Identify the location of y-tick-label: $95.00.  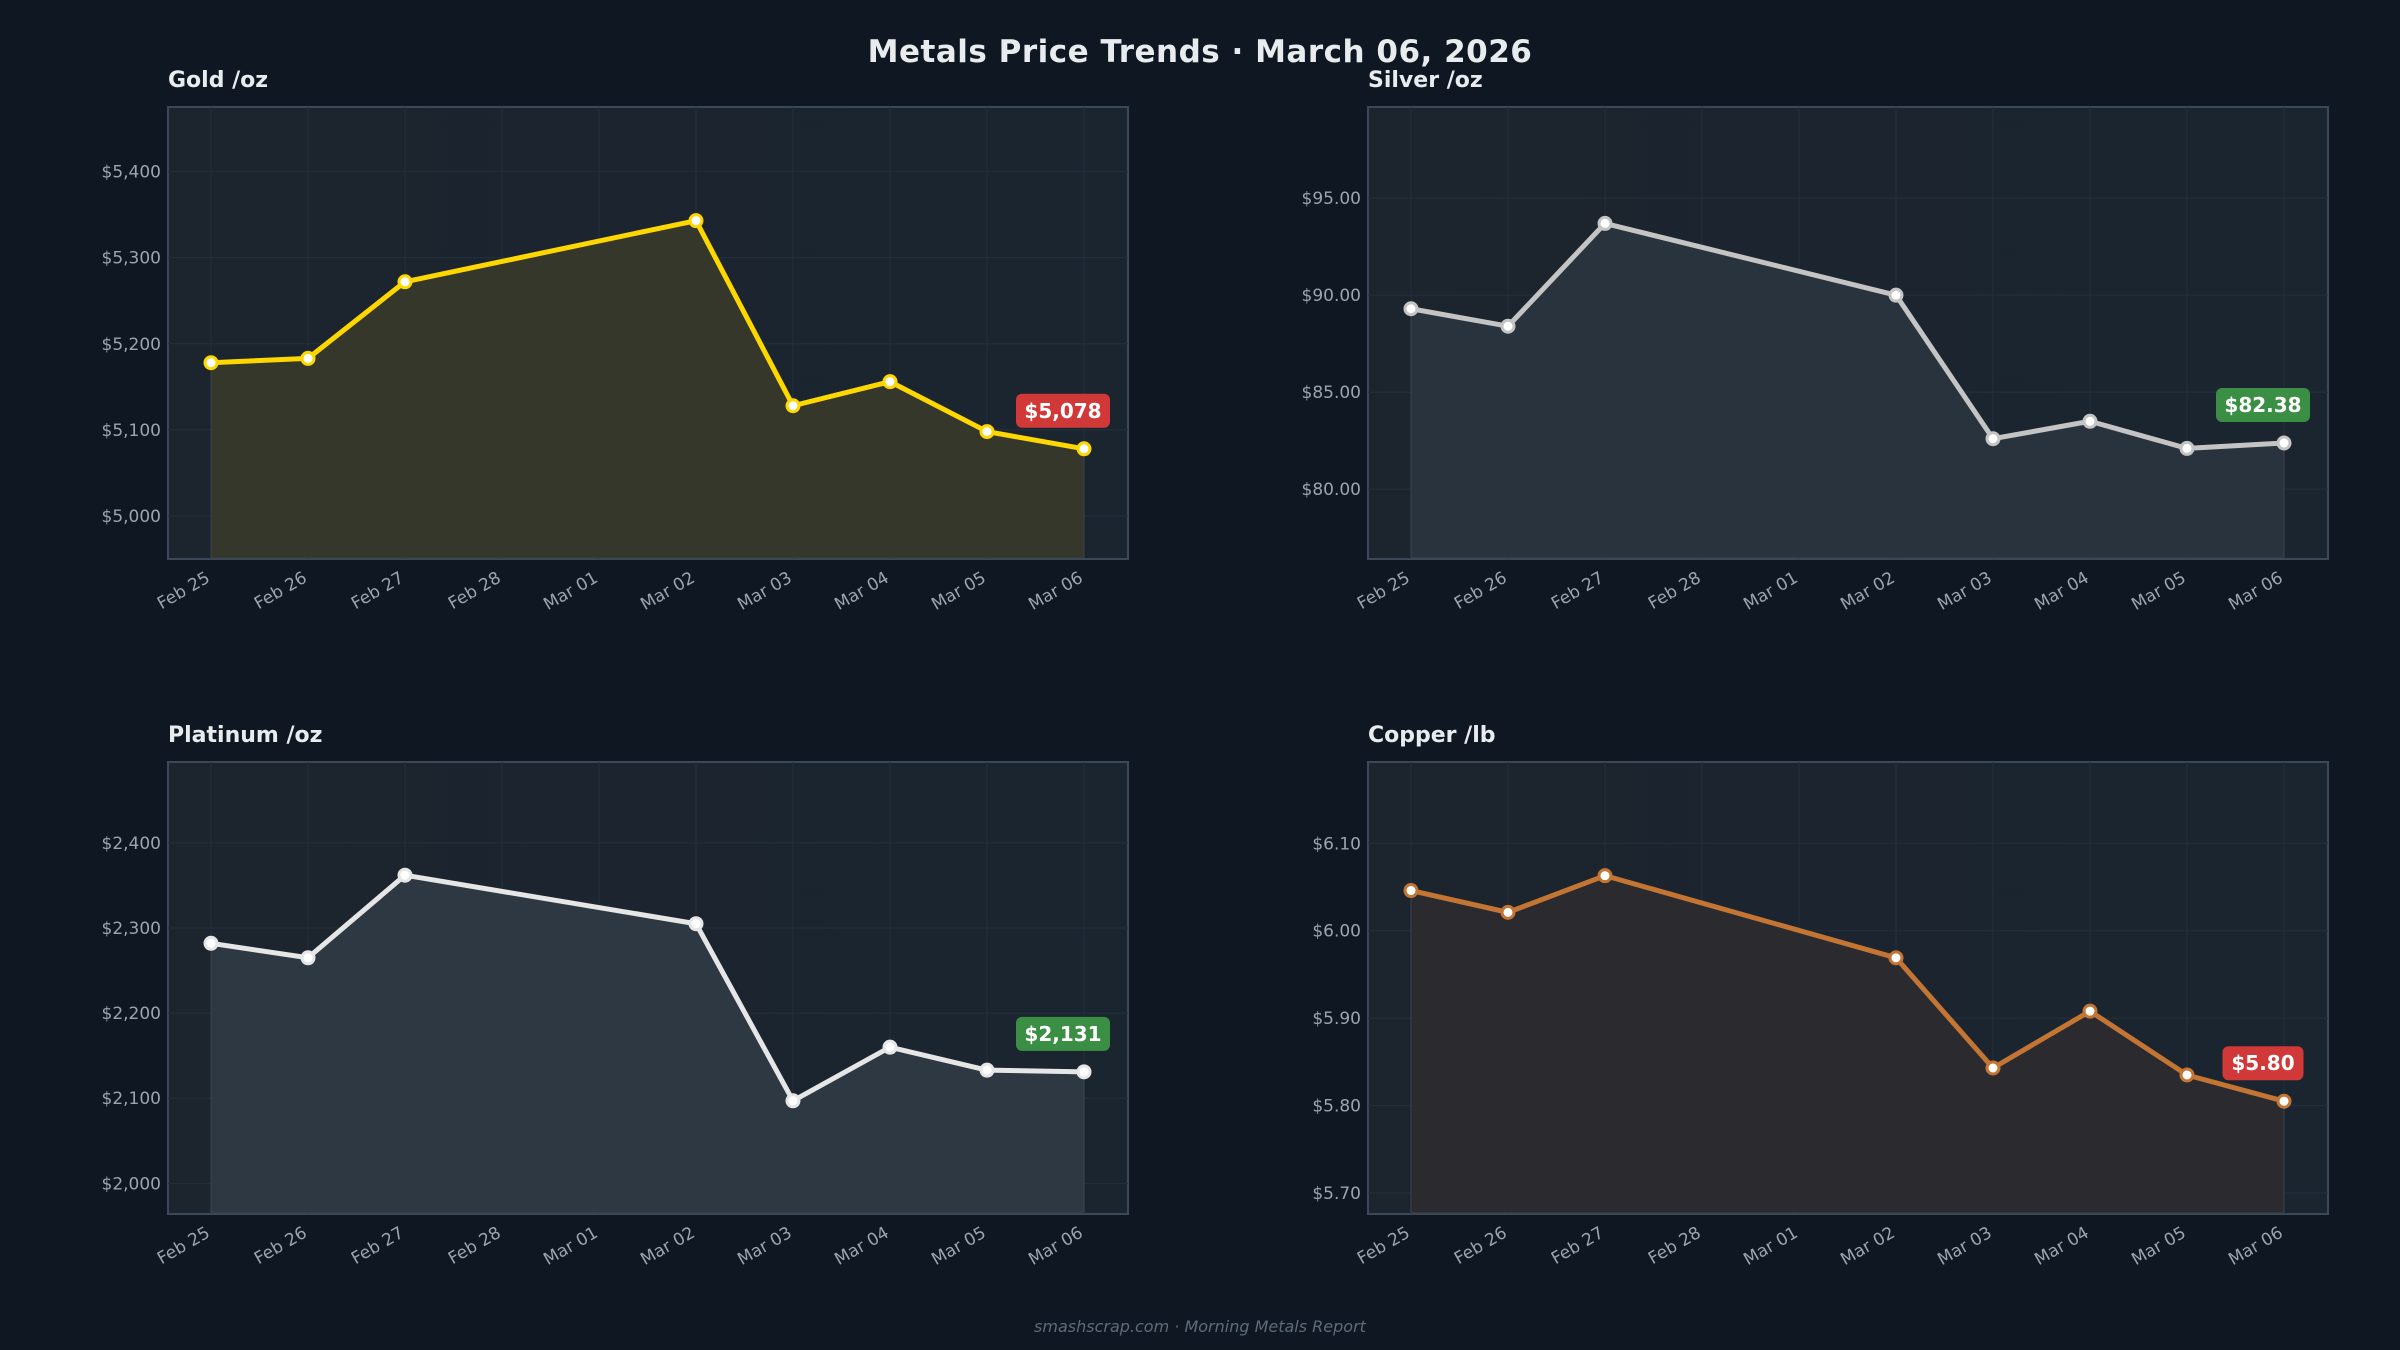
(1331, 199).